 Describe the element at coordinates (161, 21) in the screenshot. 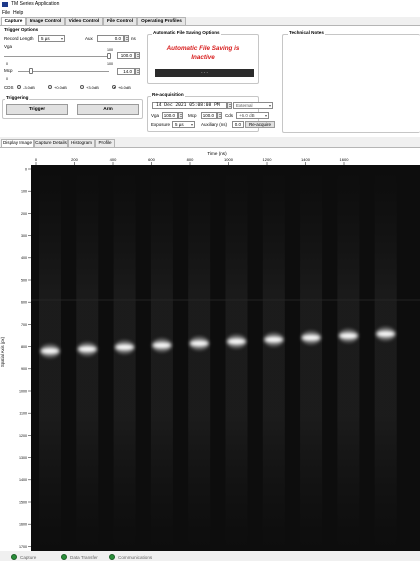

I see `tab-operating-profiles: Operating Profiles` at that location.